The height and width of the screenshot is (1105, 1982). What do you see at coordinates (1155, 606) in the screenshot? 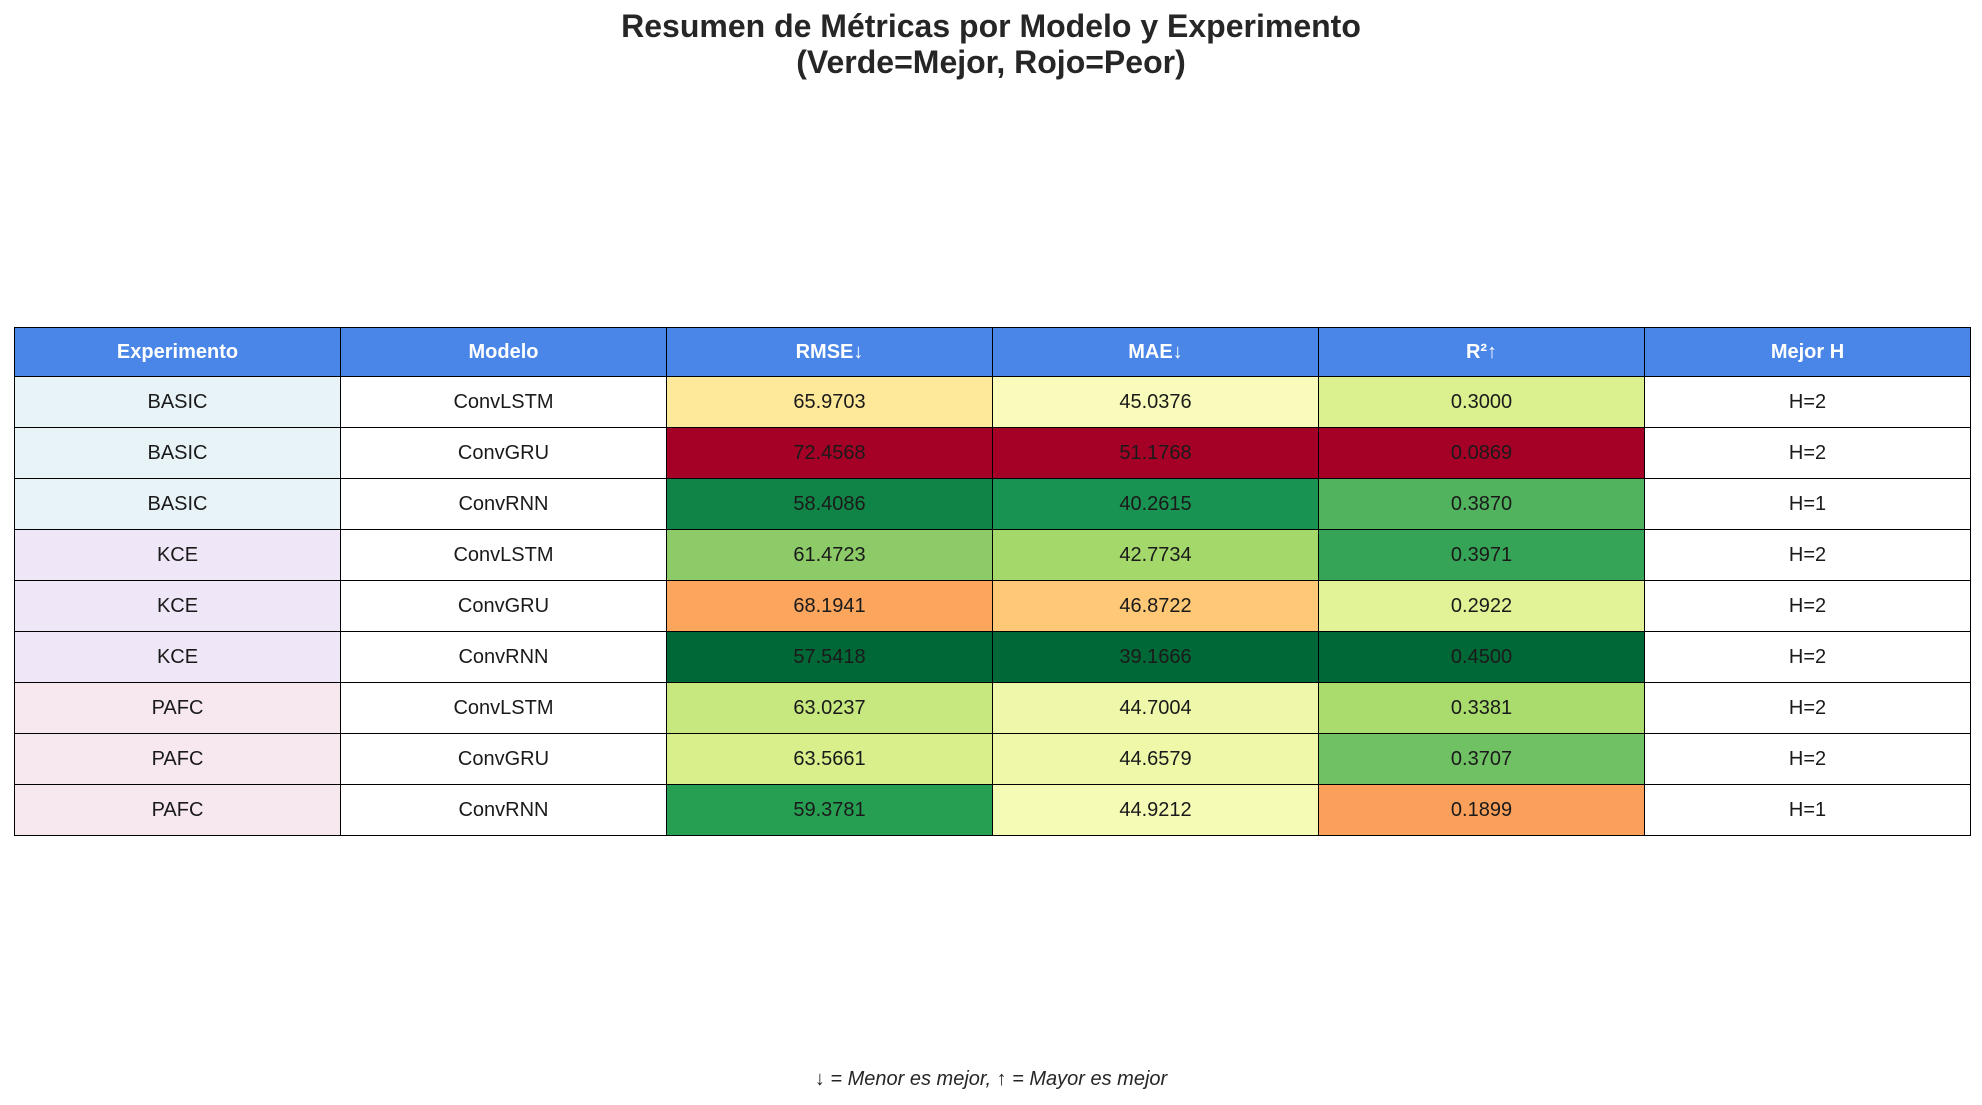
I see `cell-mae: 46.8722` at bounding box center [1155, 606].